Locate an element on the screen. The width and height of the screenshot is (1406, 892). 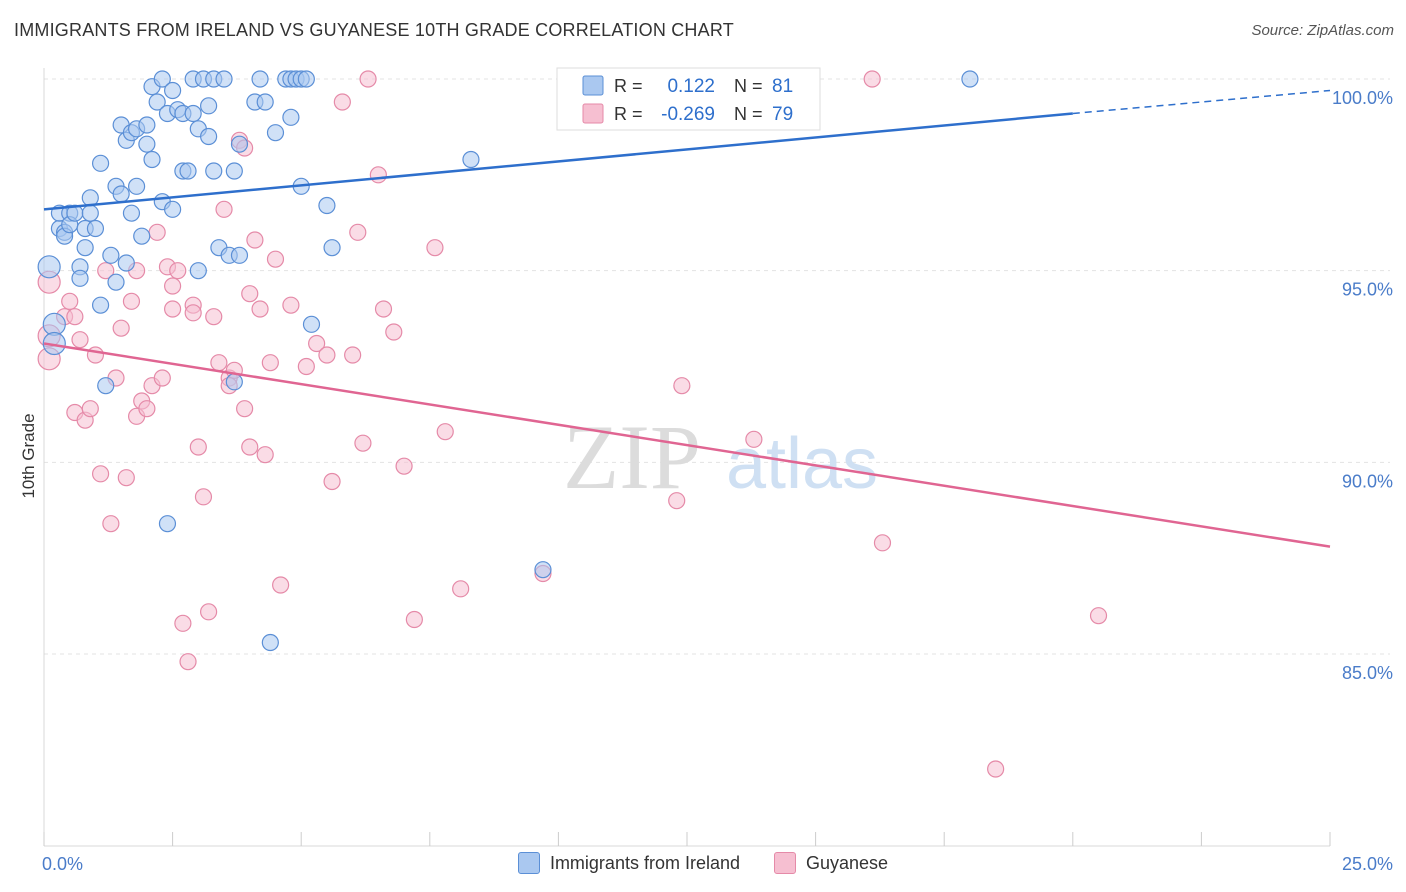
ireland-trend-line is located at coordinates (558, 161).